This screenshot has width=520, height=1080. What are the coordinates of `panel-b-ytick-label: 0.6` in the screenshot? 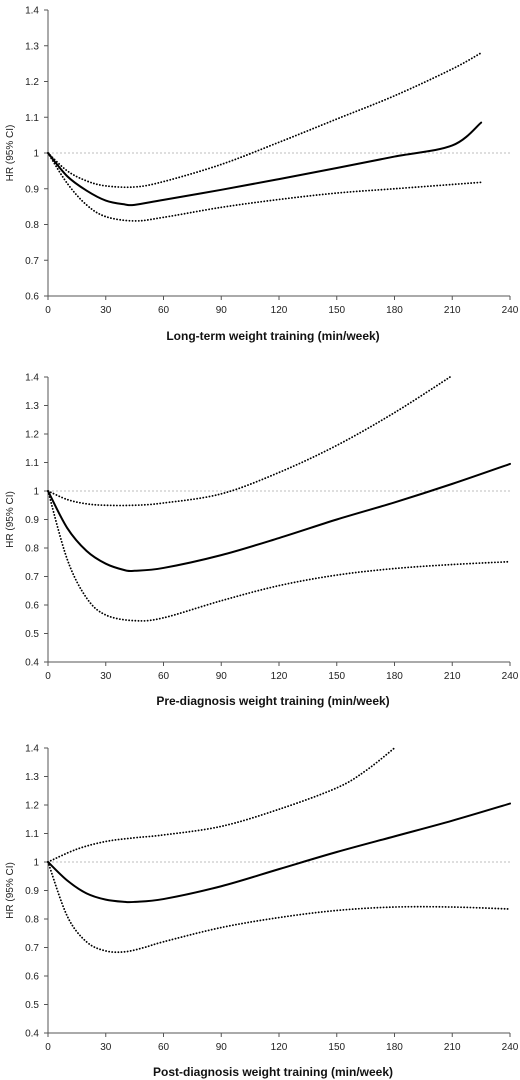 It's located at (32, 606).